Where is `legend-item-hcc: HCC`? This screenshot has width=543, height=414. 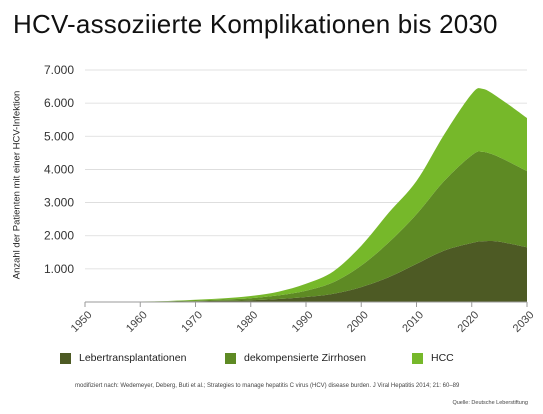
legend-item-hcc: HCC is located at coordinates (433, 358).